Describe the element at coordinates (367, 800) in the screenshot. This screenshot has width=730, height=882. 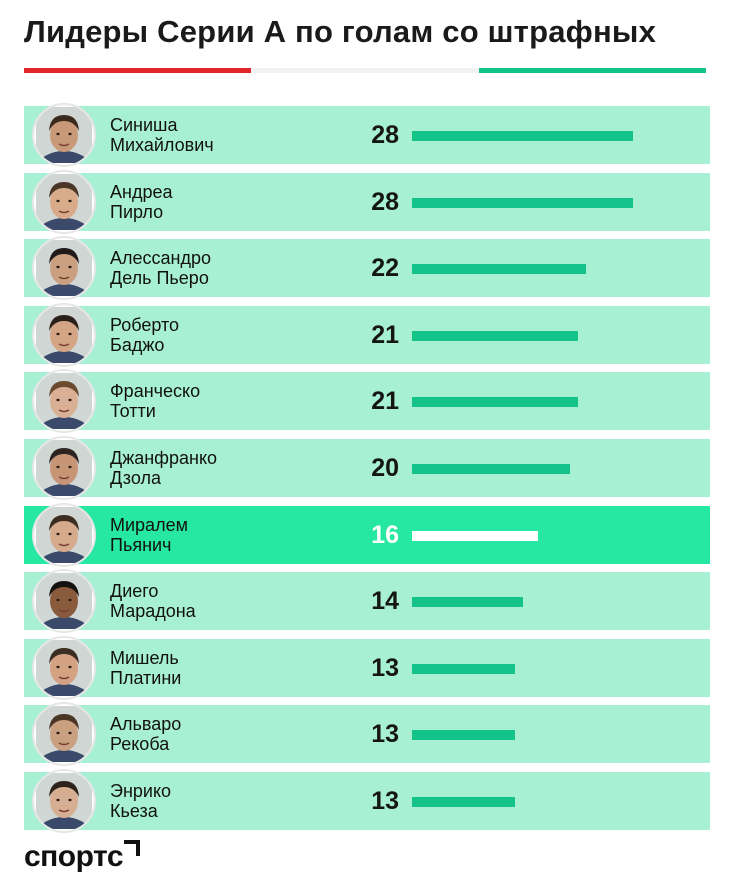
I see `player-row: Энрико Кьеза 13` at that location.